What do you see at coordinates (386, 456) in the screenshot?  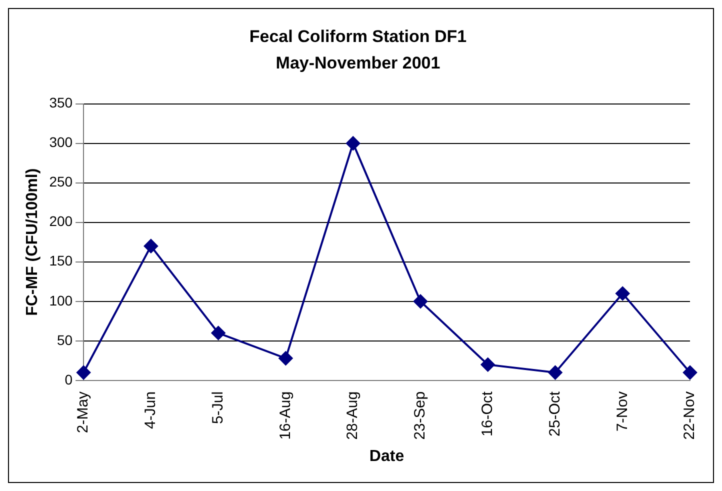 I see `x-axis-title: Date` at bounding box center [386, 456].